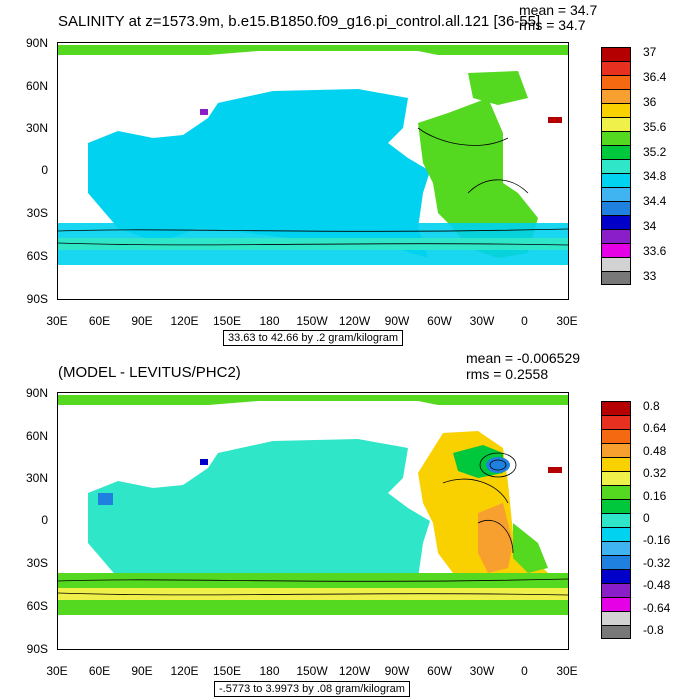 This screenshot has height=700, width=700. I want to click on bottom-range-label: -.5773 to 3.9973 by .08 gram/kilogram, so click(312, 689).